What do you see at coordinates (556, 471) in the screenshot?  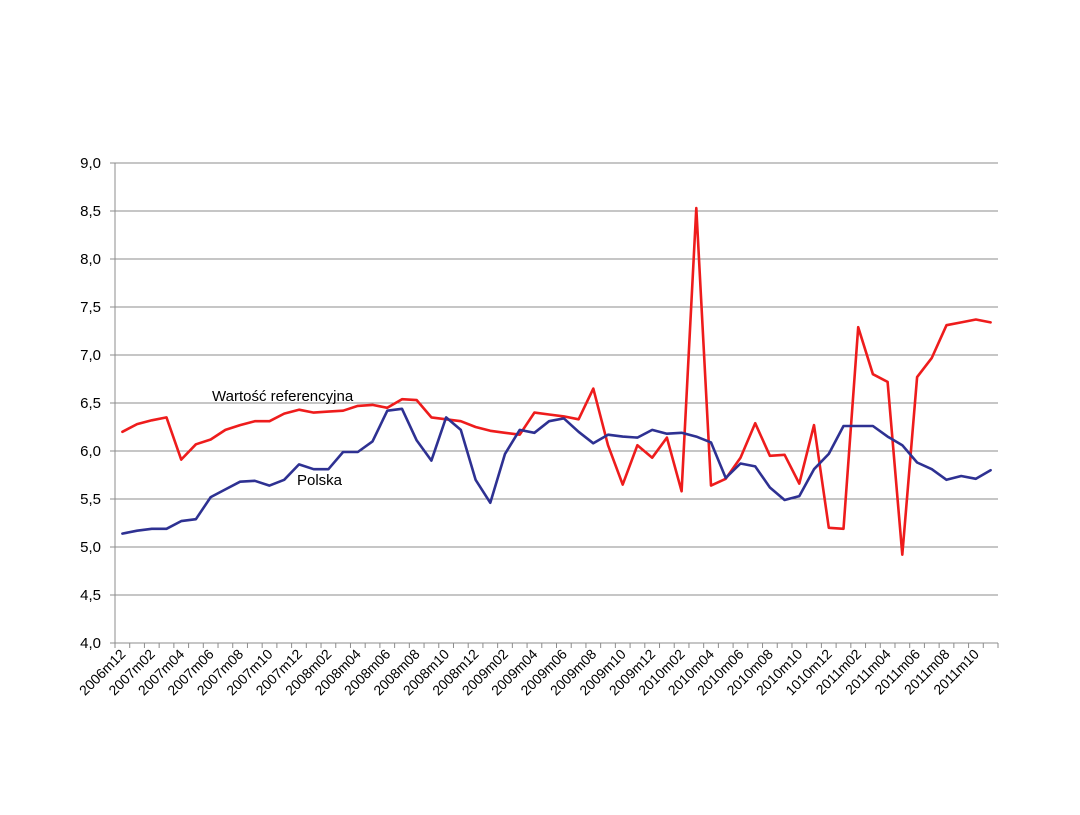 I see `series-line-polska` at bounding box center [556, 471].